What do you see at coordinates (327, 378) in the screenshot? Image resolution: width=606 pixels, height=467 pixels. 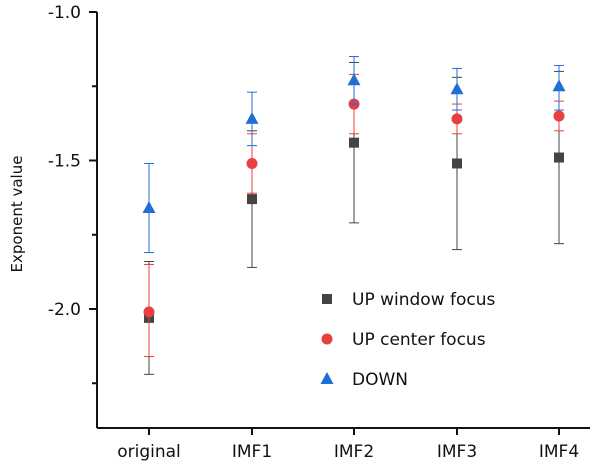 I see `legend-marker-triangle` at bounding box center [327, 378].